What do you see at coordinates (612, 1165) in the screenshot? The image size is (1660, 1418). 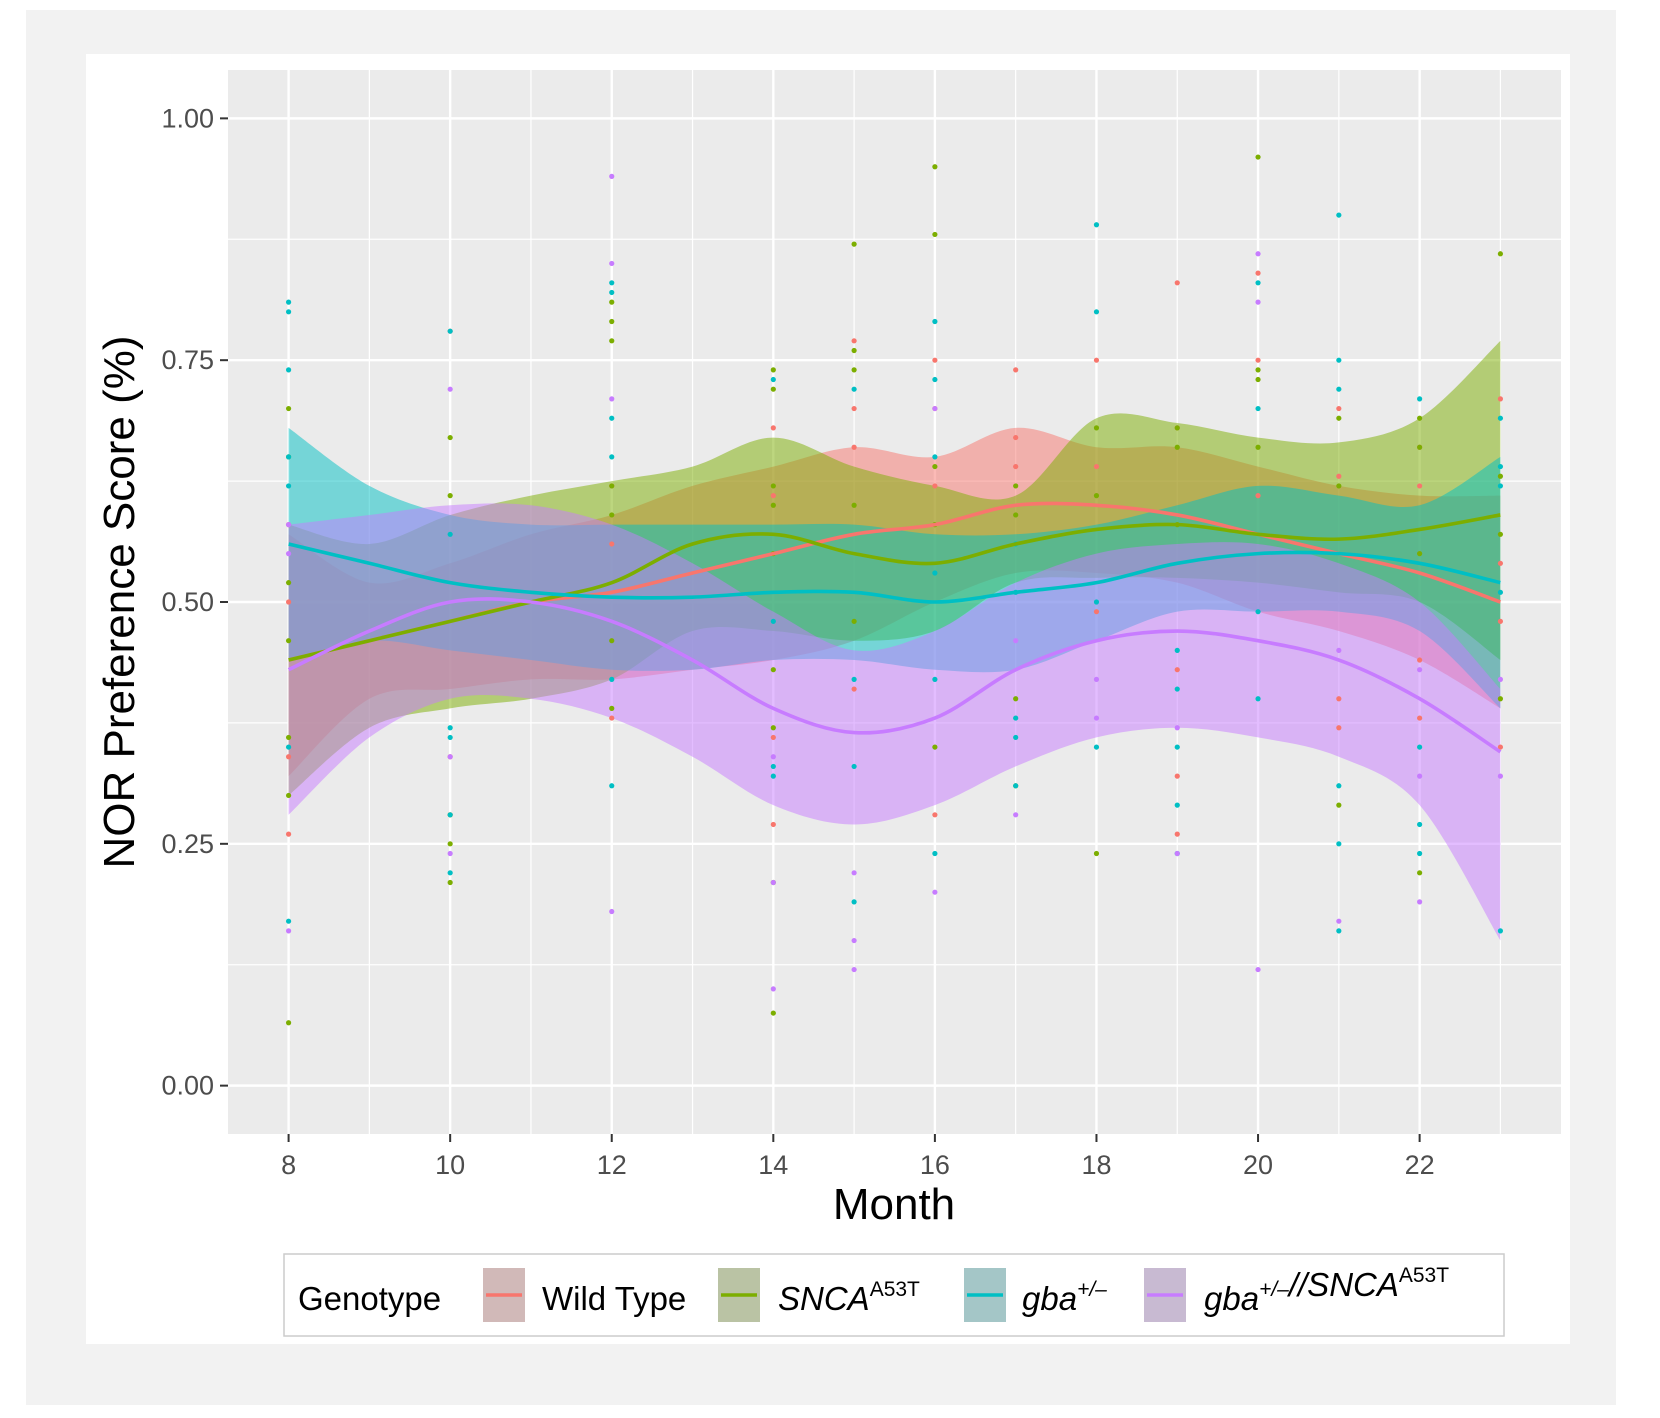 I see `x-tick-label: 12` at bounding box center [612, 1165].